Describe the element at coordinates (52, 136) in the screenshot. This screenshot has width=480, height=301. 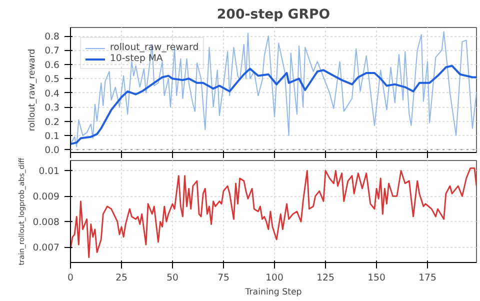
I see `y-tick-label: 0.1` at that location.